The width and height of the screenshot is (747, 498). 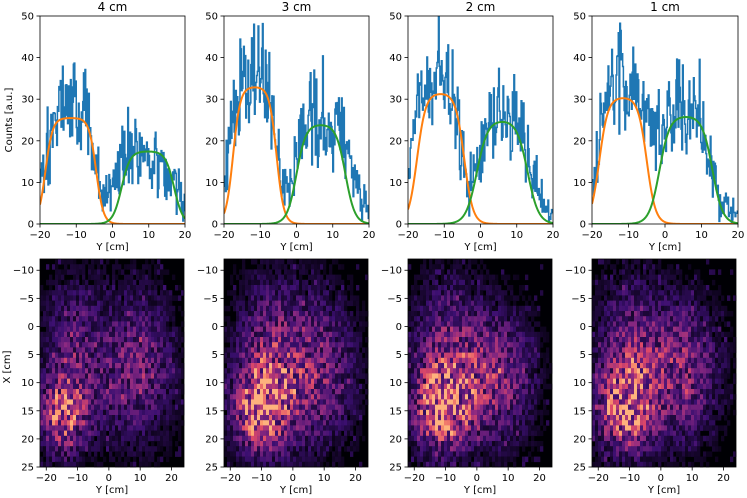 What do you see at coordinates (7, 366) in the screenshot?
I see `bottom-row-ylabel: X [cm]` at bounding box center [7, 366].